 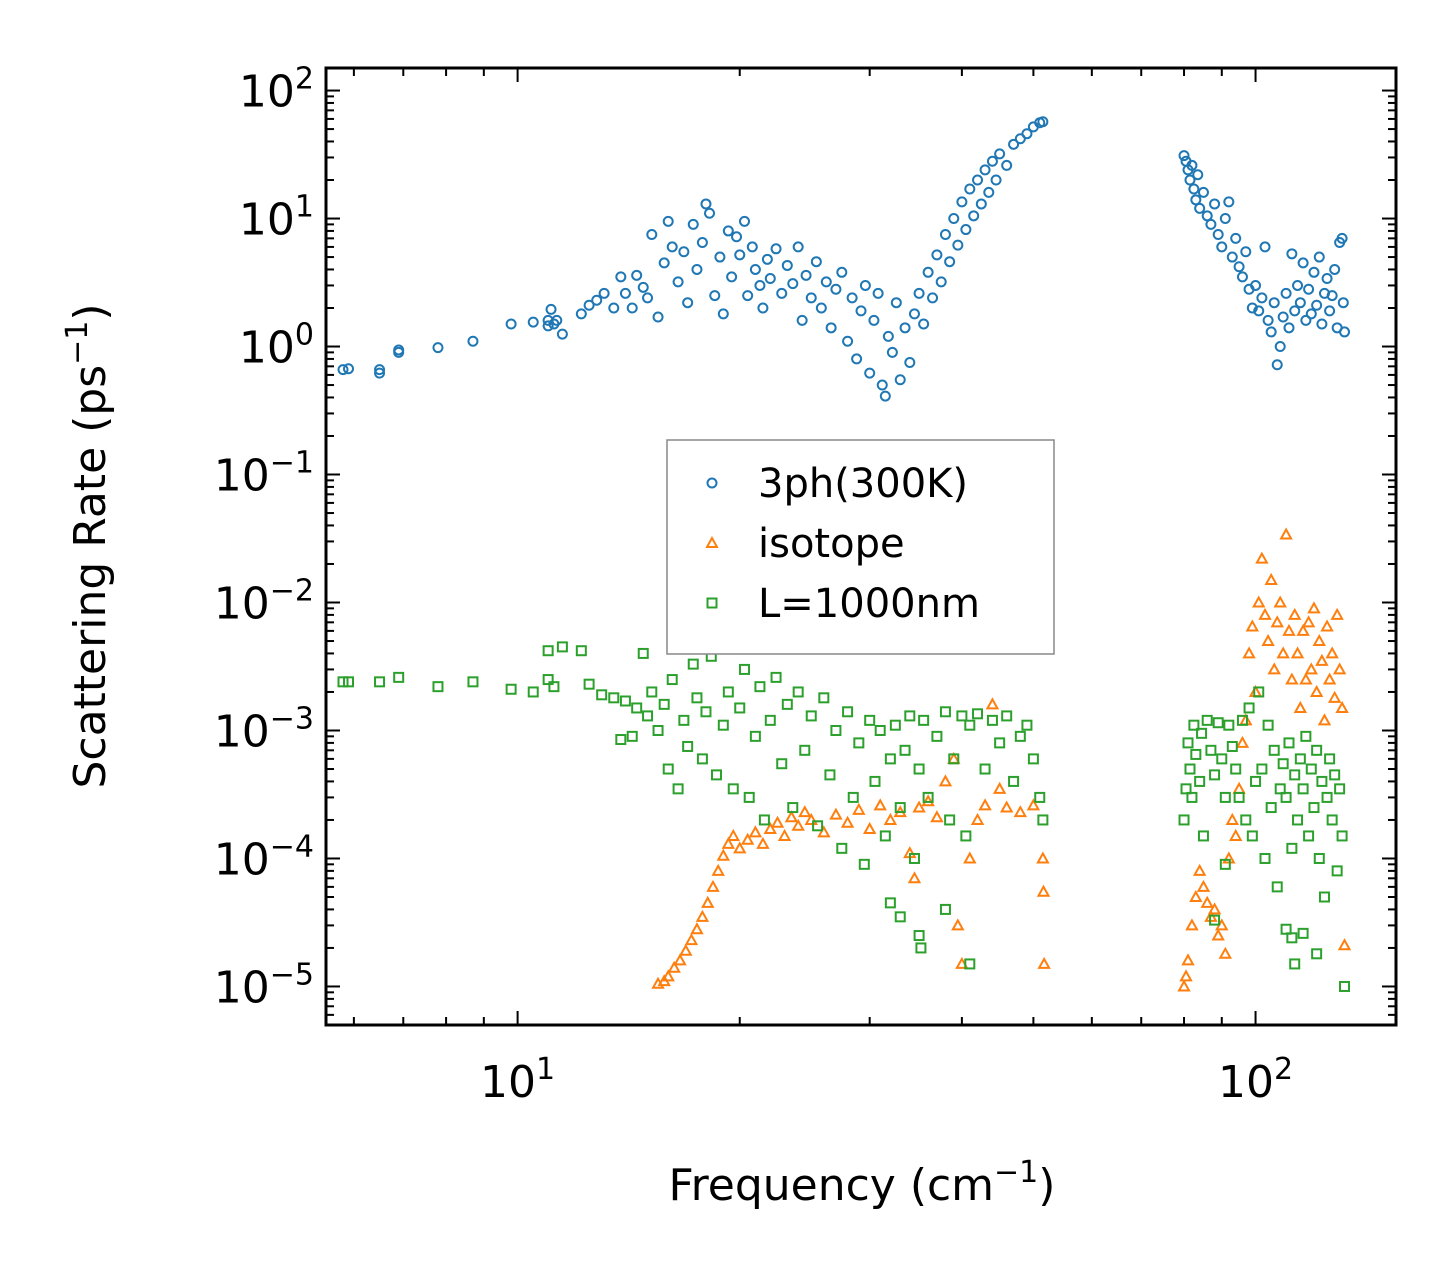 I want to click on x-axis-label-text: Frequency (cm, so click(x=832, y=1185).